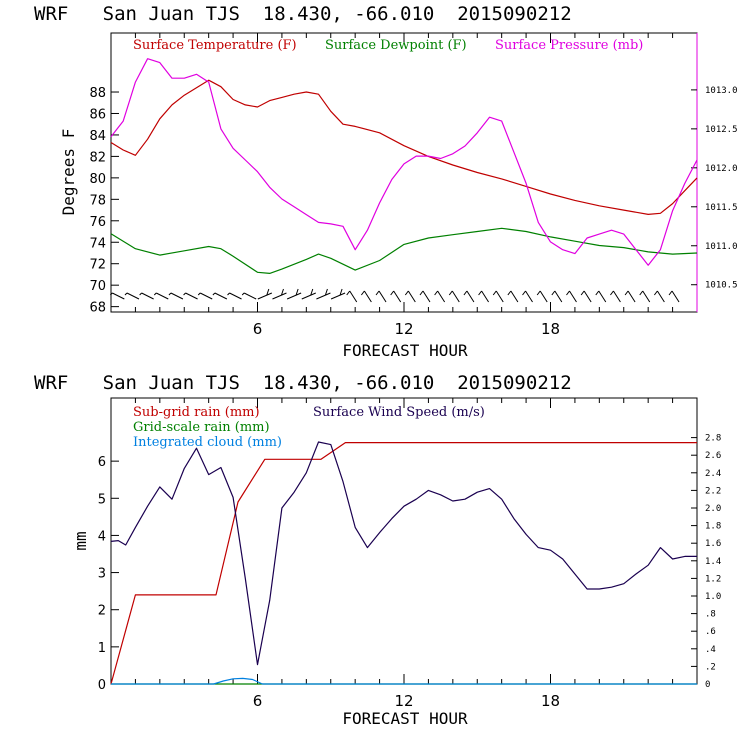 This screenshot has height=740, width=740. Describe the element at coordinates (713, 597) in the screenshot. I see `y2-tick-label: 1.0` at that location.